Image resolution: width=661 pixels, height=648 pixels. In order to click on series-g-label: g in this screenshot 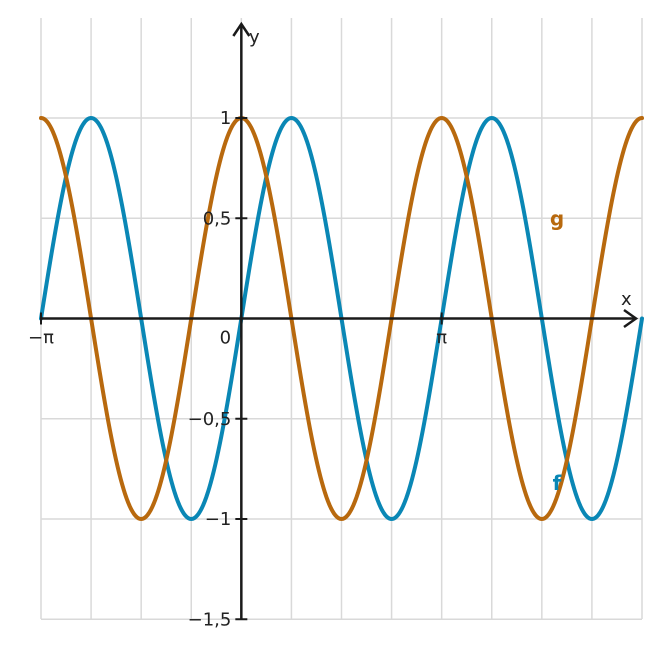, I will do `click(557, 218)`.